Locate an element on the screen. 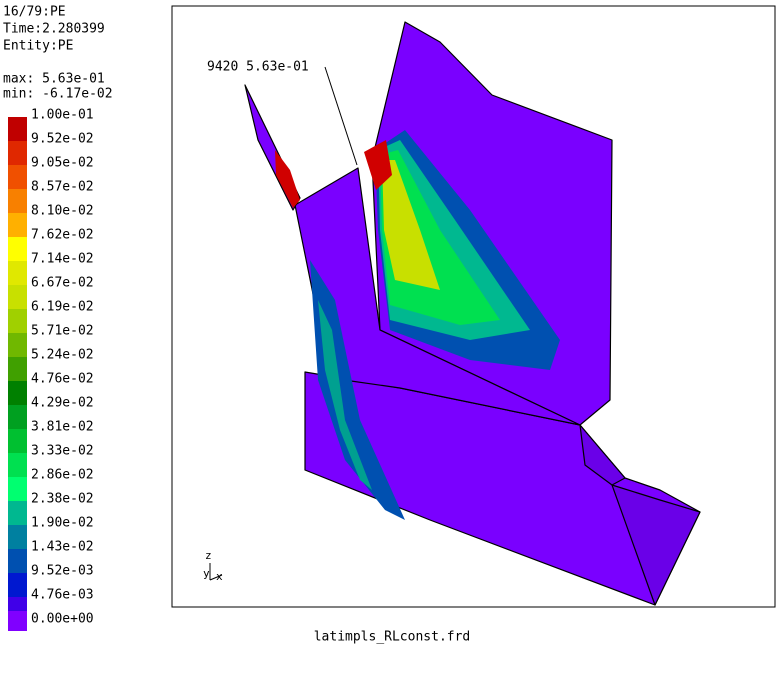 Image resolution: width=784 pixels, height=676 pixels. legend-label: 7.14e-02 is located at coordinates (62, 259).